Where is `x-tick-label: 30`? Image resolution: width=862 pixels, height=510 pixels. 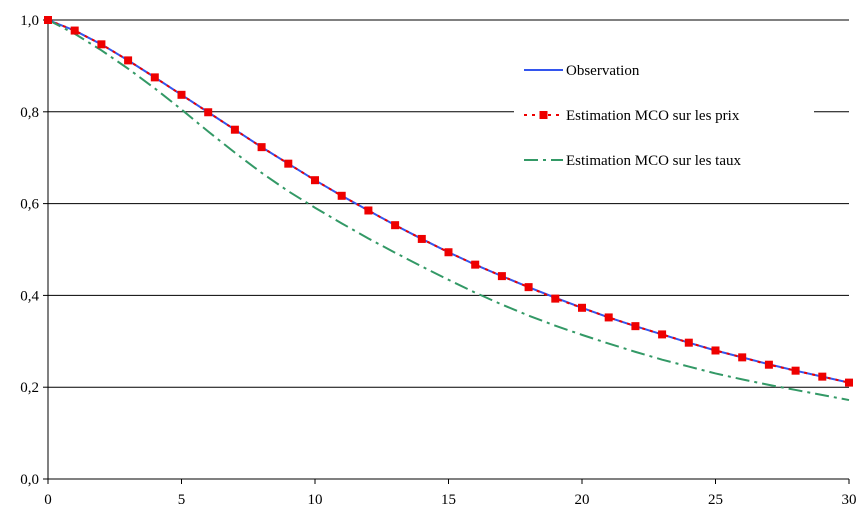 x-tick-label: 30 is located at coordinates (849, 500).